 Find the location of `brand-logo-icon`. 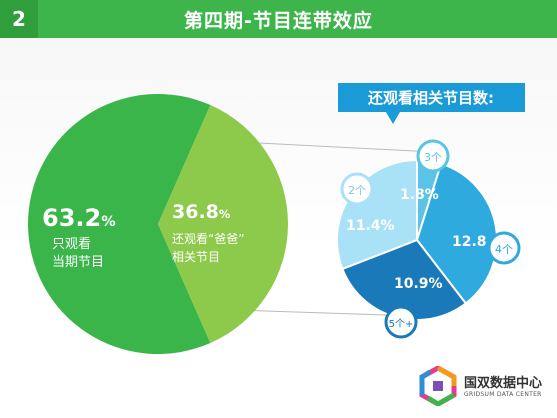

brand-logo-icon is located at coordinates (438, 386).